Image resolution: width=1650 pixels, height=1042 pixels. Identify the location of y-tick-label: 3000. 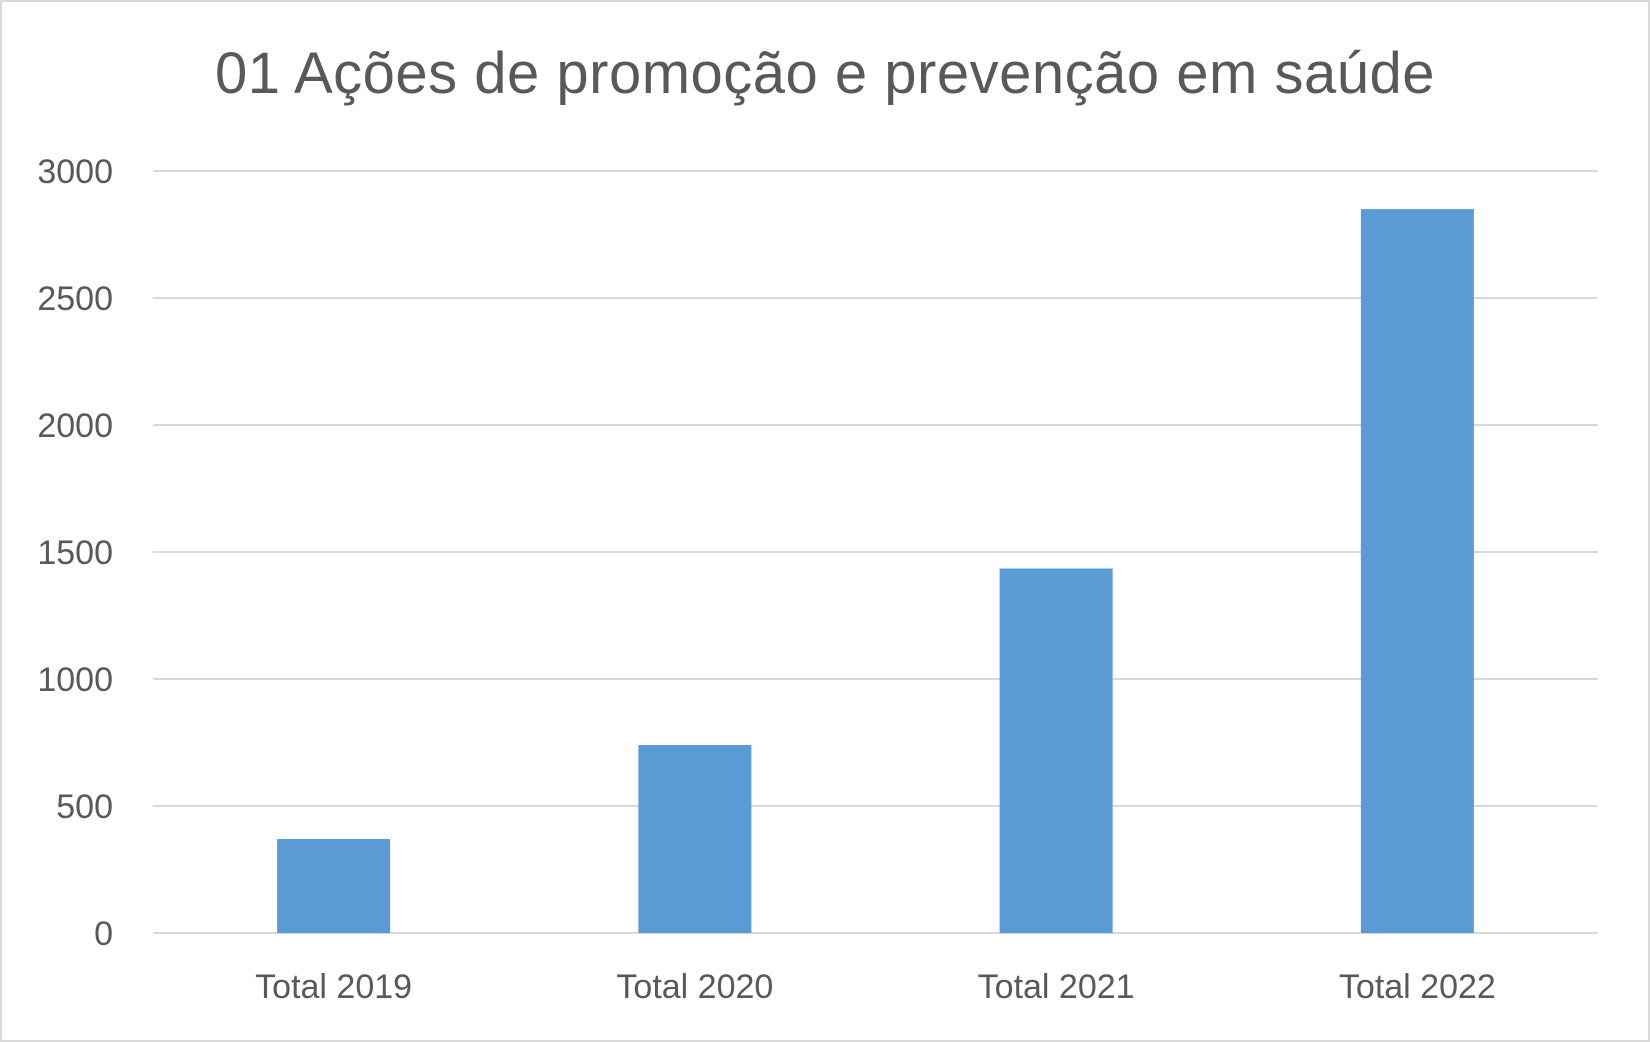
(75, 172).